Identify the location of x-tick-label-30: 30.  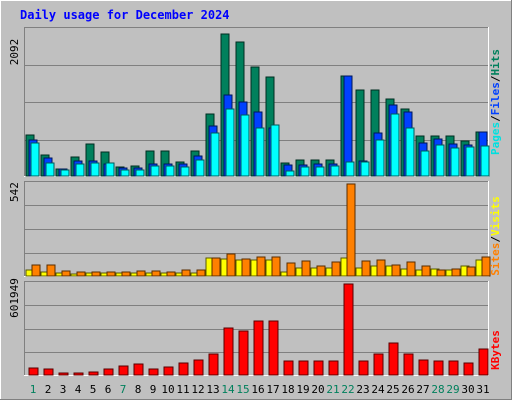
(467, 389).